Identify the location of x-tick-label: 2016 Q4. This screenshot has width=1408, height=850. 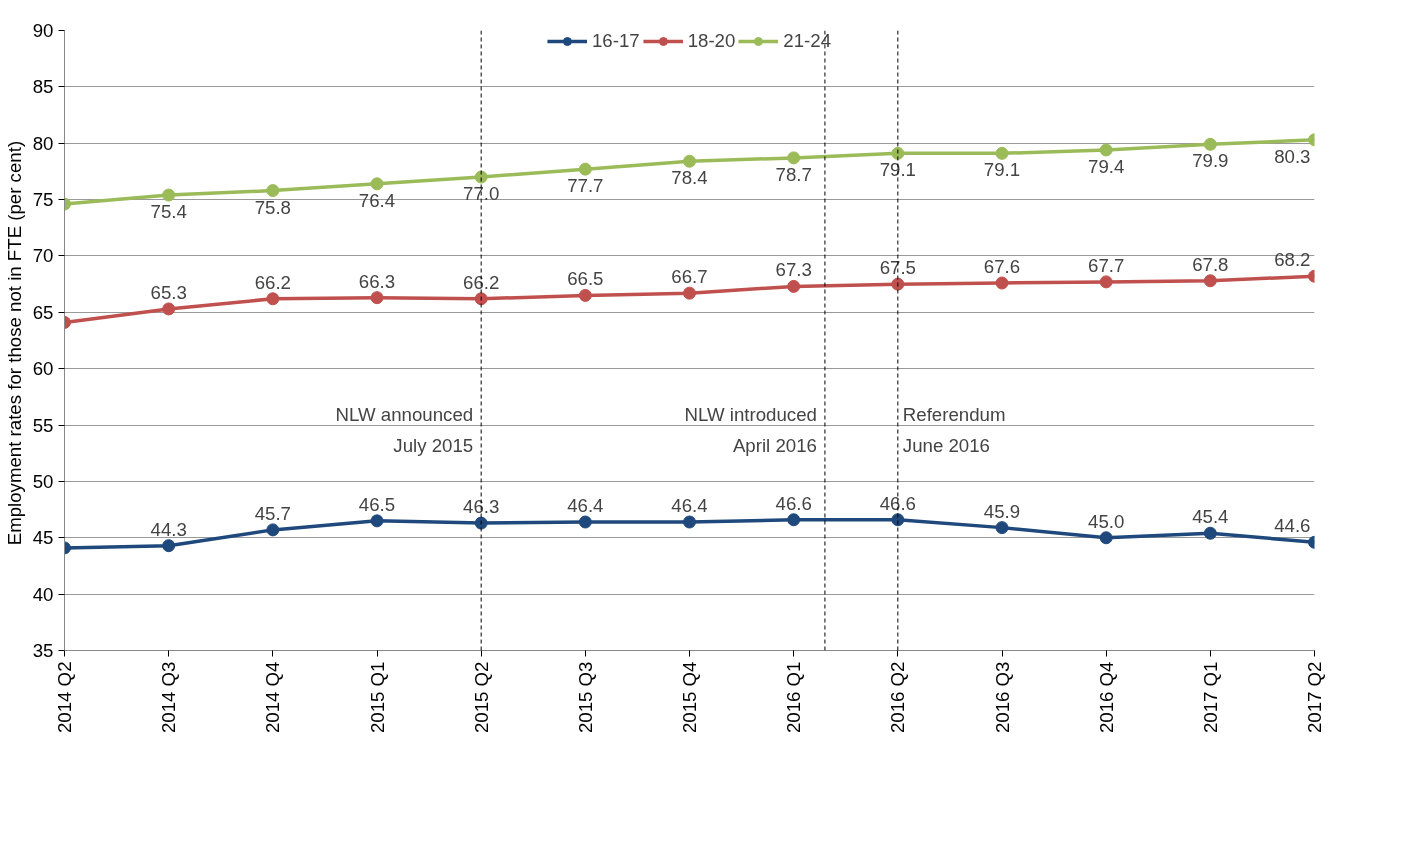
(1106, 697).